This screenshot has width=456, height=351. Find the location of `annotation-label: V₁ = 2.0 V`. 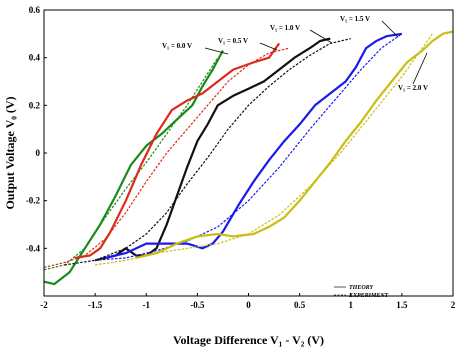

annotation-label: V₁ = 2.0 V is located at coordinates (413, 88).